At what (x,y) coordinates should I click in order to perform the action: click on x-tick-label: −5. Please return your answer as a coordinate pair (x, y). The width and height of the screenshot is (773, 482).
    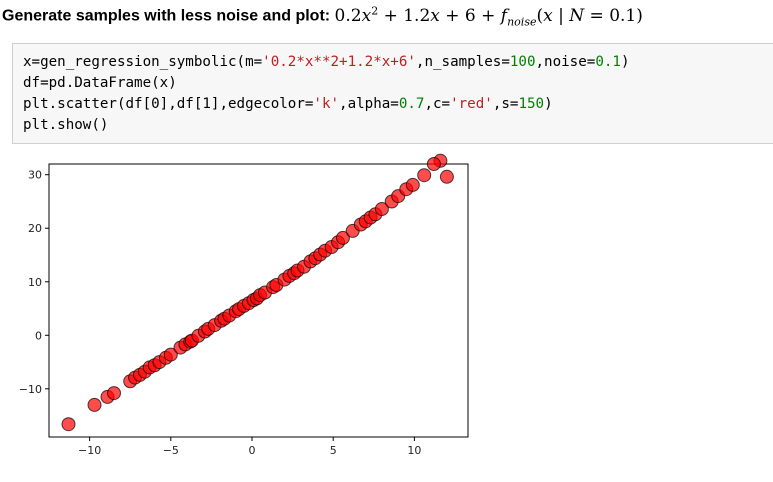
    Looking at the image, I should click on (171, 450).